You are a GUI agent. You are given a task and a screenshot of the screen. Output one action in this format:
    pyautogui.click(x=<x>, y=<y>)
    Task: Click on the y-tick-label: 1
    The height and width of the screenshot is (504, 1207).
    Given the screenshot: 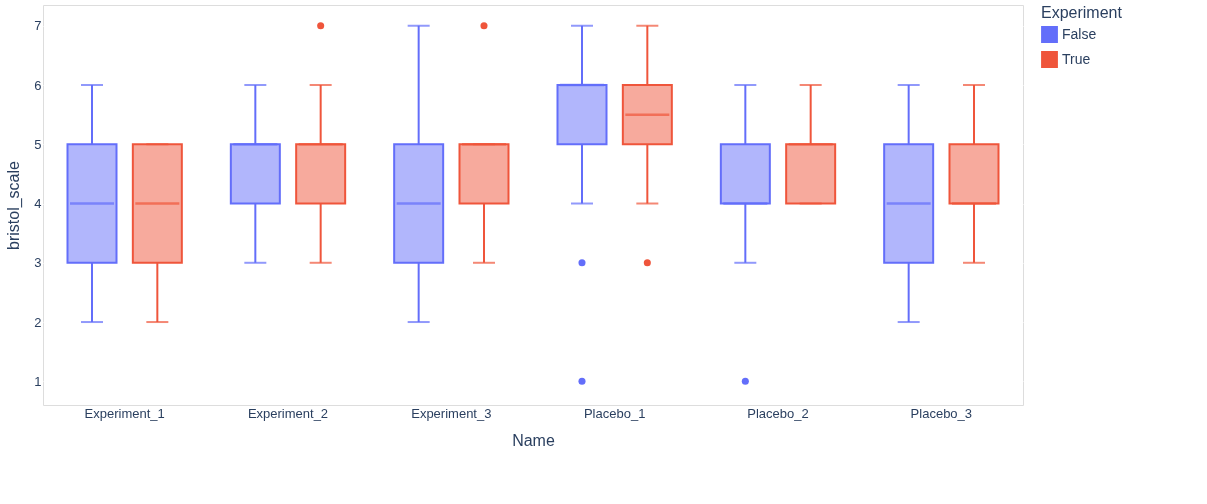 What is the action you would take?
    pyautogui.click(x=38, y=381)
    